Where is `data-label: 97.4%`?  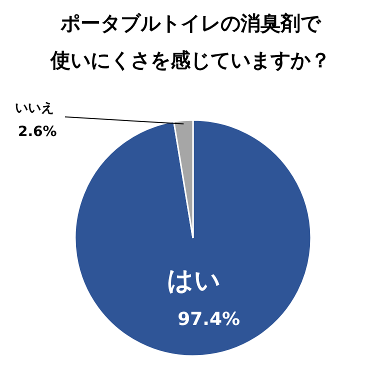 data-label: 97.4% is located at coordinates (209, 319).